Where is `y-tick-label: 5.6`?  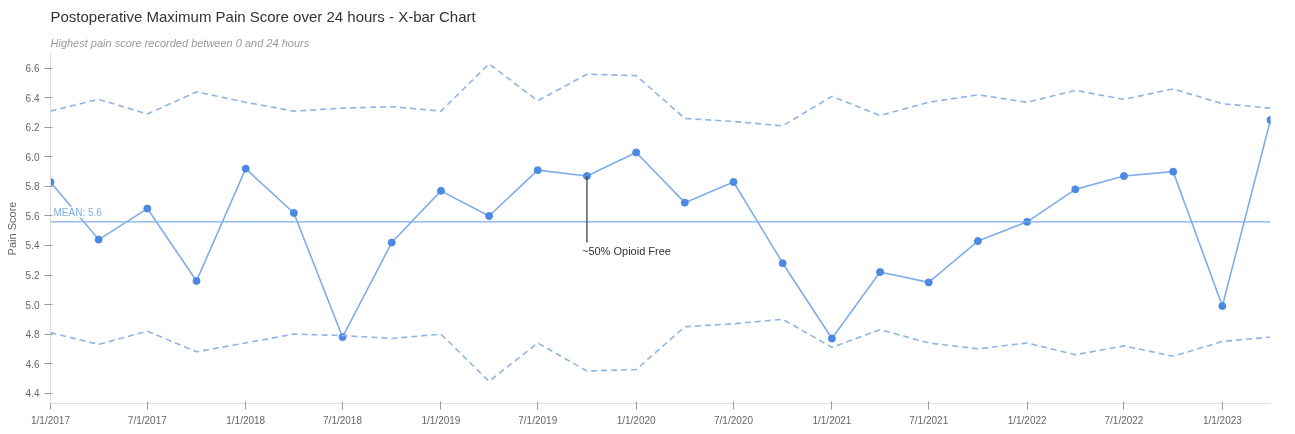 y-tick-label: 5.6 is located at coordinates (32, 216).